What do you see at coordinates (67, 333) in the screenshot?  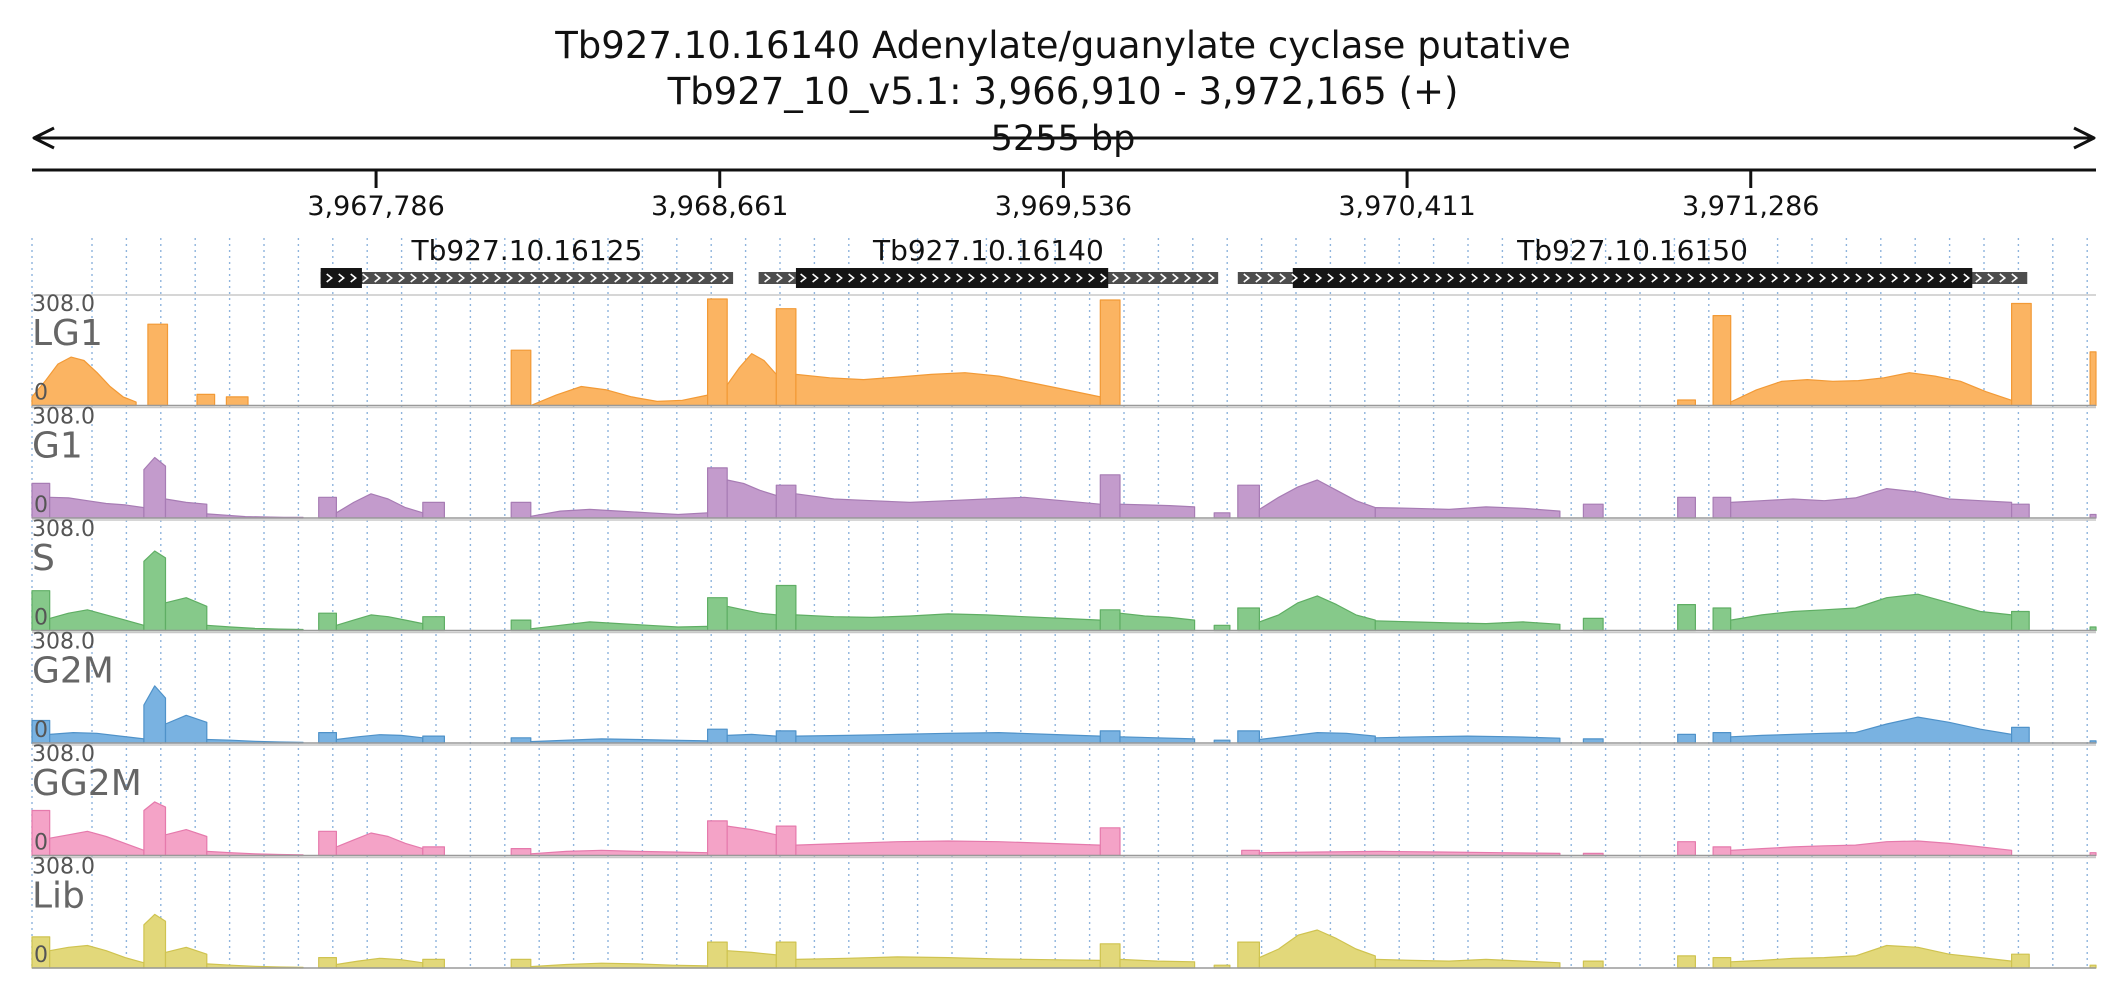 I see `track-name-label: LG1` at bounding box center [67, 333].